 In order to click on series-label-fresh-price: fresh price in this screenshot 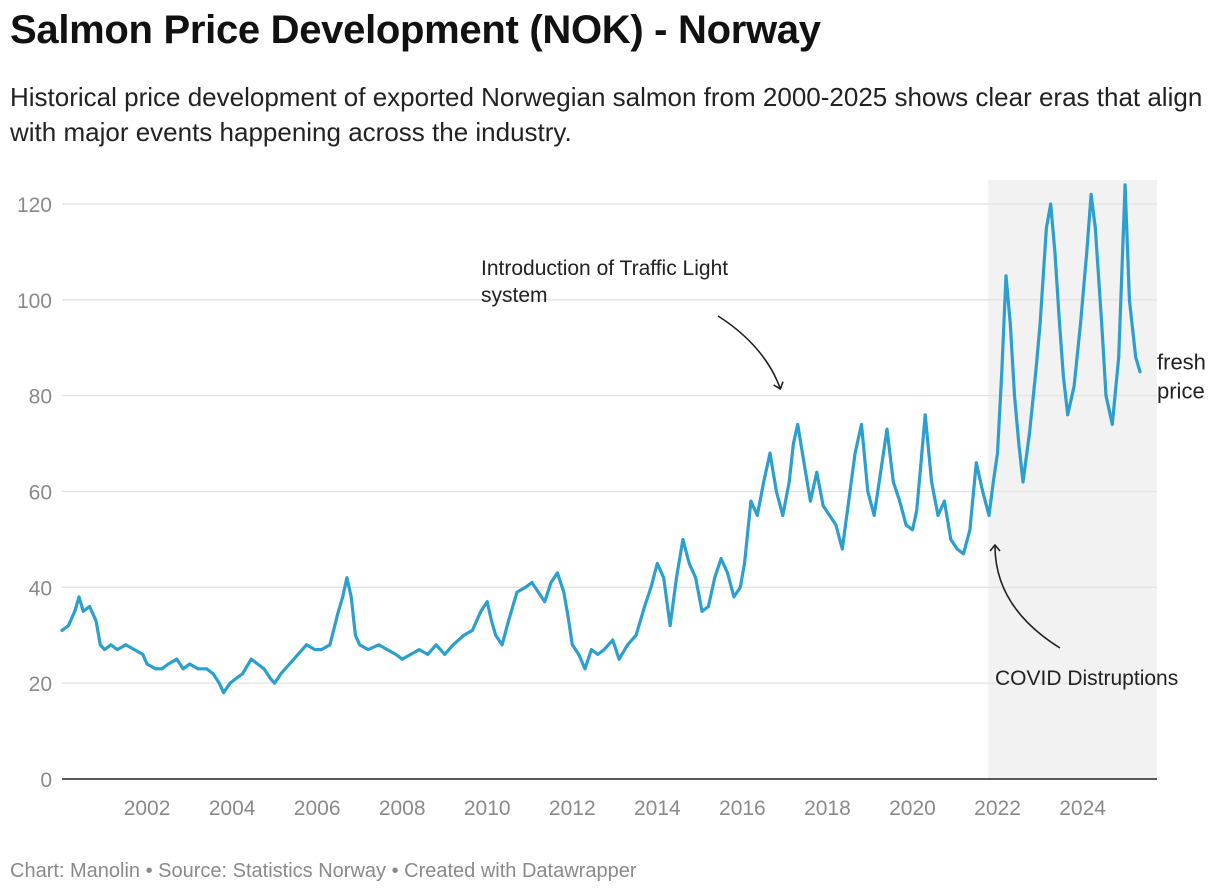, I will do `click(1181, 377)`.